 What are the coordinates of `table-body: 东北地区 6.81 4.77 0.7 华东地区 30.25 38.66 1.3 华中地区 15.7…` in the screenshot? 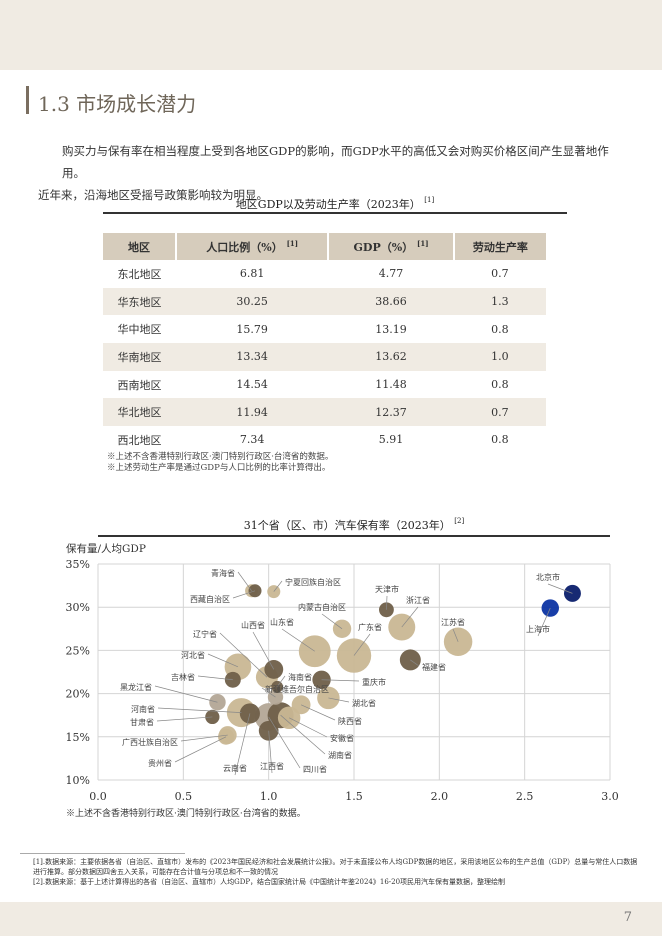 It's located at (324, 357).